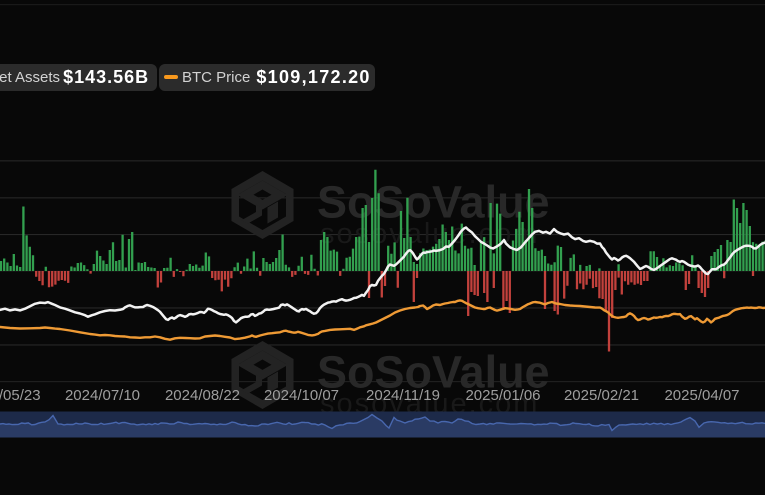  What do you see at coordinates (202, 395) in the screenshot?
I see `svg-text: 2024/08/22` at bounding box center [202, 395].